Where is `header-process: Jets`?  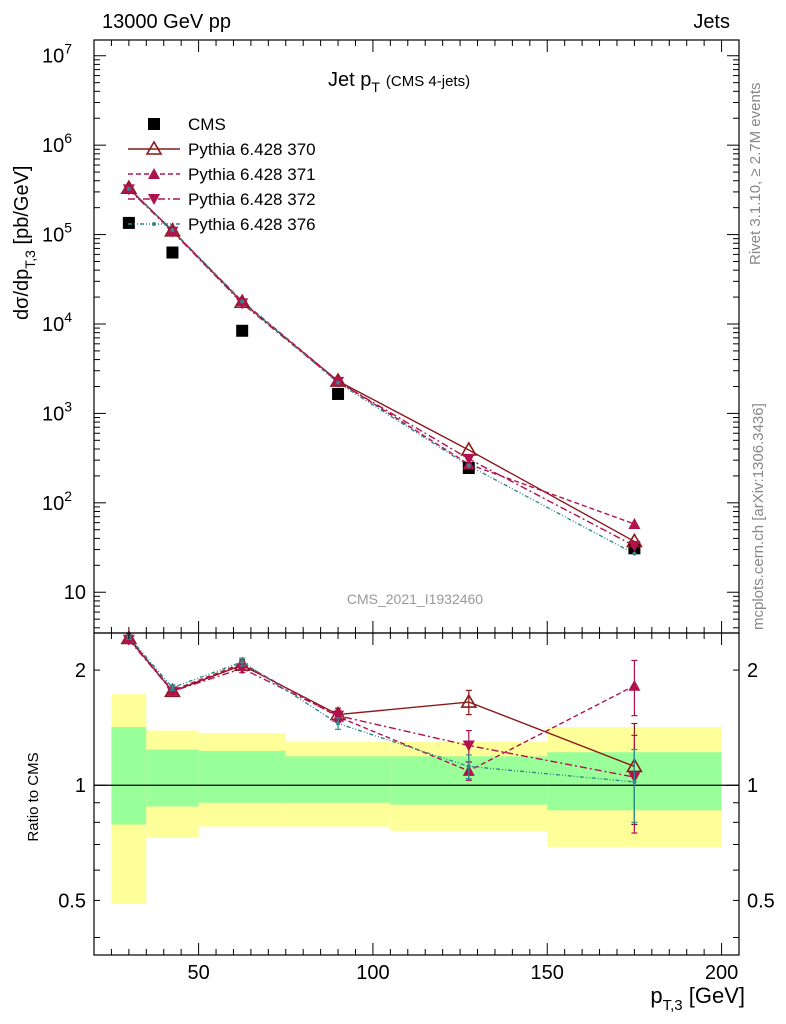
header-process: Jets is located at coordinates (711, 22).